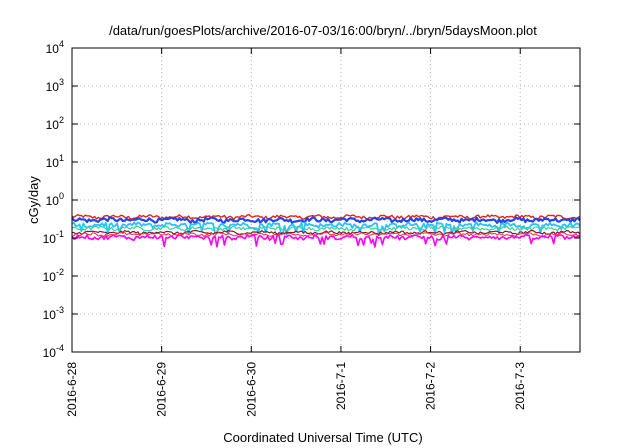  Describe the element at coordinates (53, 313) in the screenshot. I see `y-tick-label: 10⁻³` at that location.